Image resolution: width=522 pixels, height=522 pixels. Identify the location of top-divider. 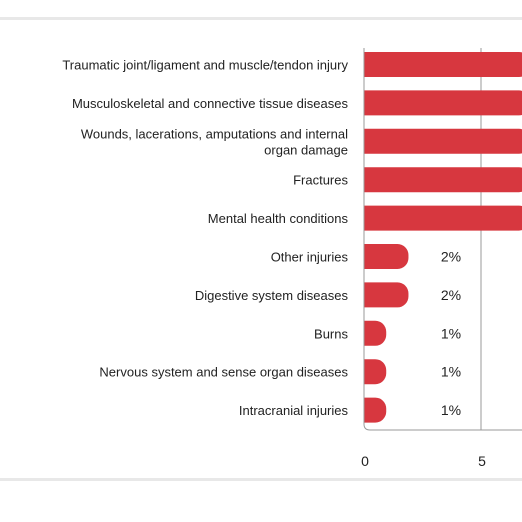
(261, 18).